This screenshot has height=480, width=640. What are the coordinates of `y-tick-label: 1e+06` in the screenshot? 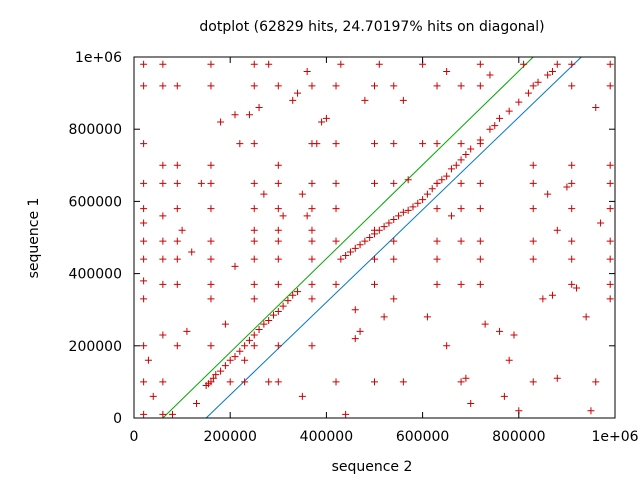 It's located at (98, 58).